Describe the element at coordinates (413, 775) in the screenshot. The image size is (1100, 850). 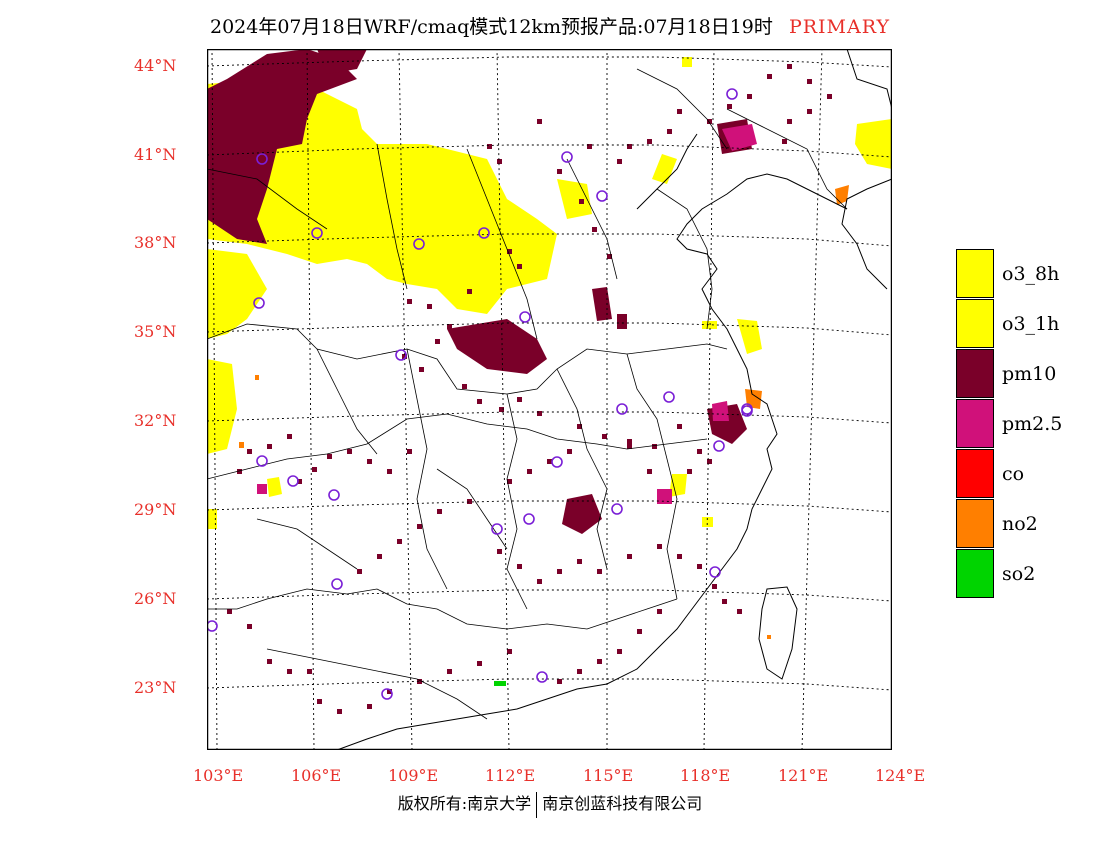
I see `longitude-label: 109°E` at that location.